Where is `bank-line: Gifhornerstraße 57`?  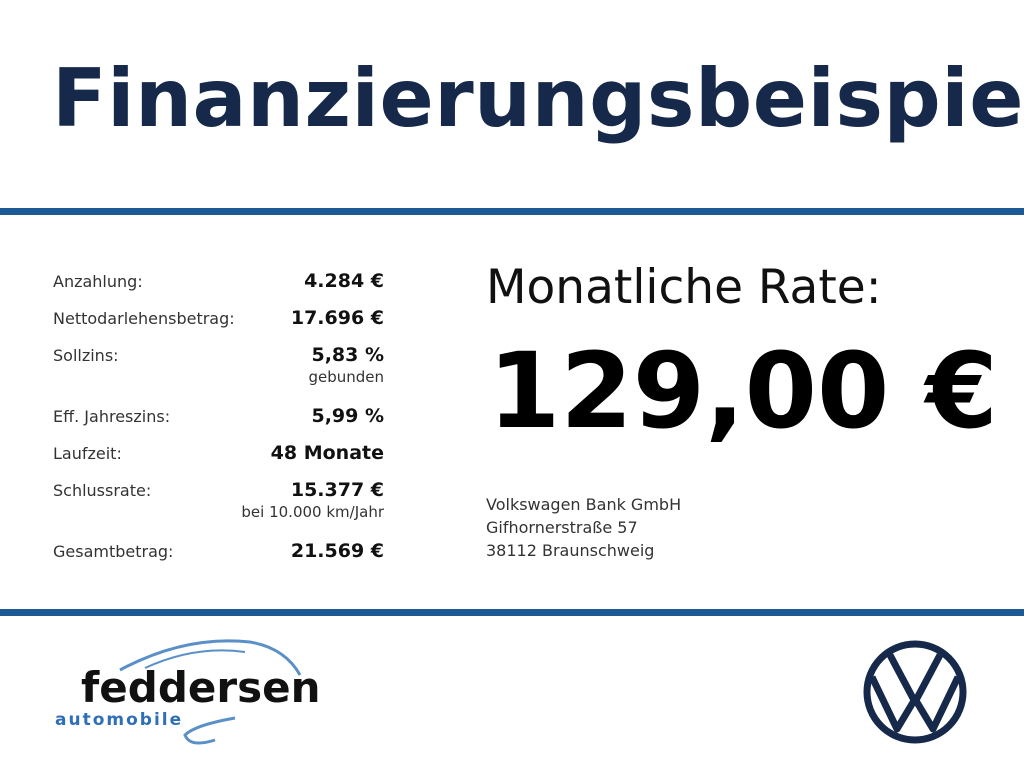
bank-line: Gifhornerstraße 57 is located at coordinates (562, 527).